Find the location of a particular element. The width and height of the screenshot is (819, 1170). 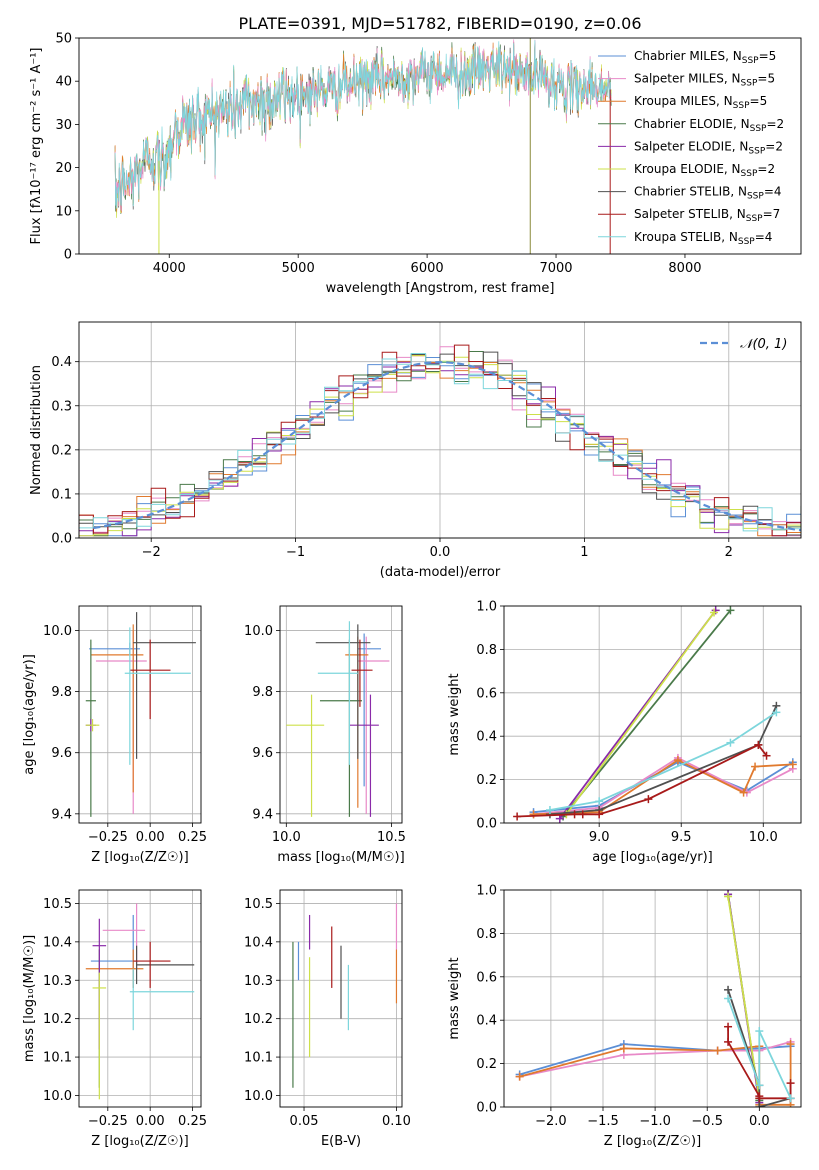

x-tick-label: 10.5 is located at coordinates (391, 837).